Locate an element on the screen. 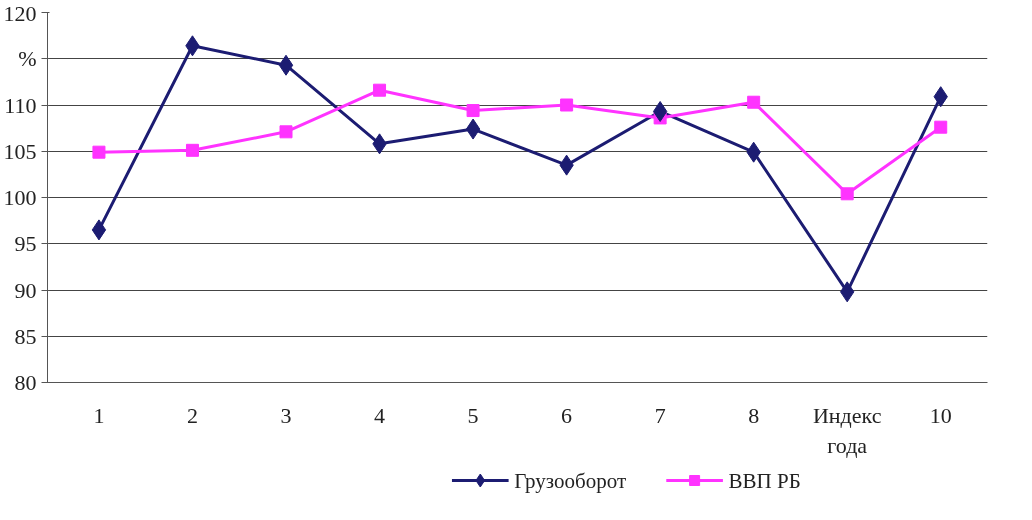 The width and height of the screenshot is (1032, 520). legend-label: ВВП РБ is located at coordinates (764, 480).